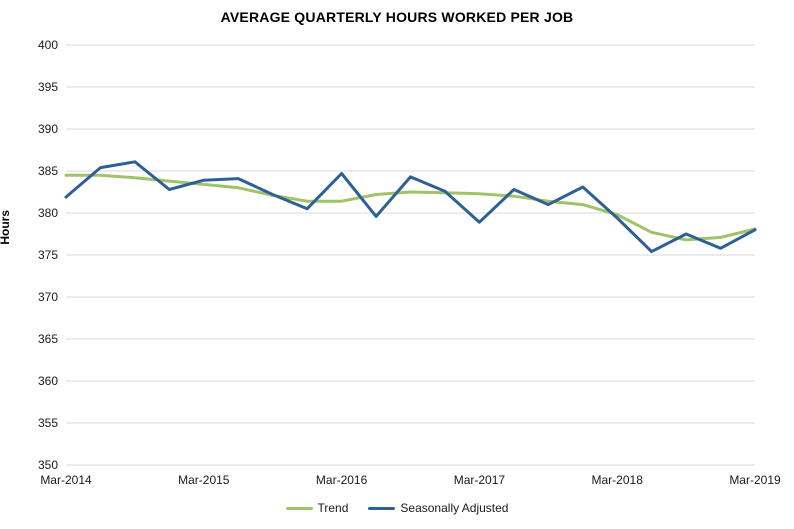 The image size is (794, 529). What do you see at coordinates (480, 480) in the screenshot?
I see `x-tick-label: Mar-2017` at bounding box center [480, 480].